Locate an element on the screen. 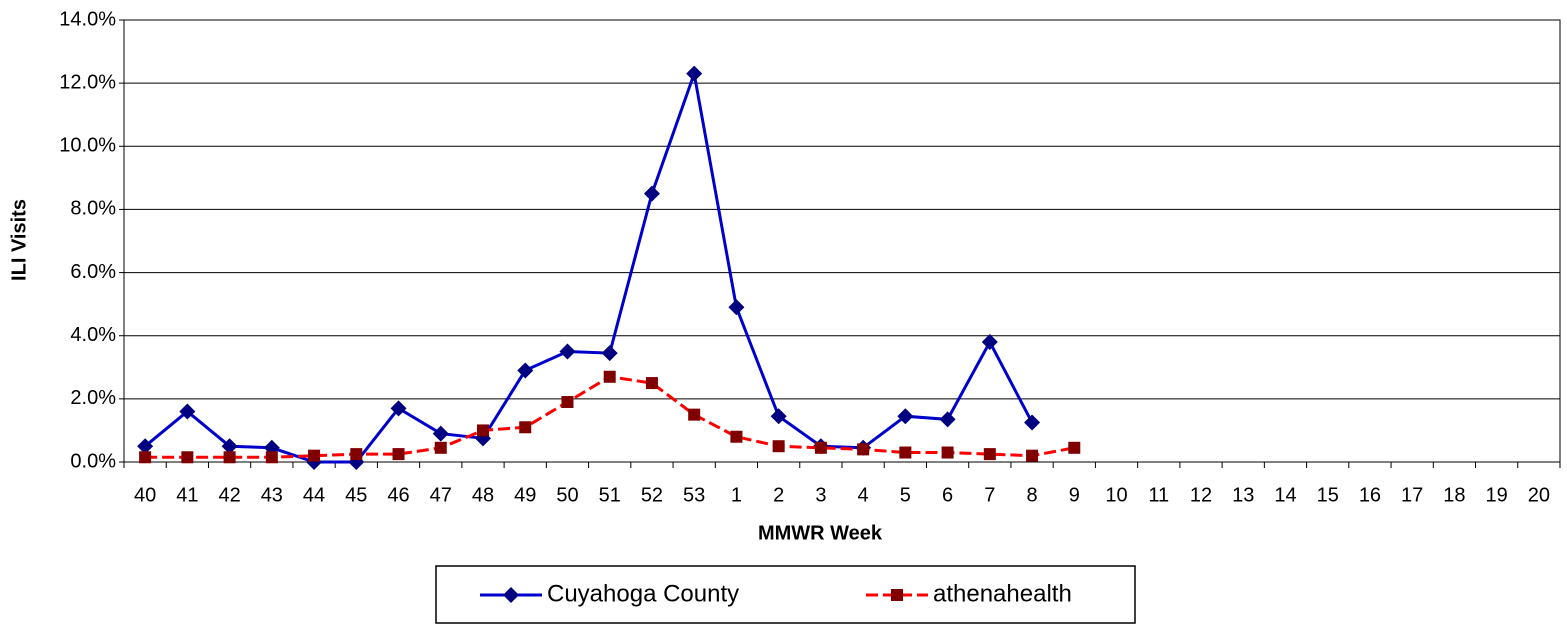 The image size is (1567, 624). x-tick-label: 42 is located at coordinates (229, 495).